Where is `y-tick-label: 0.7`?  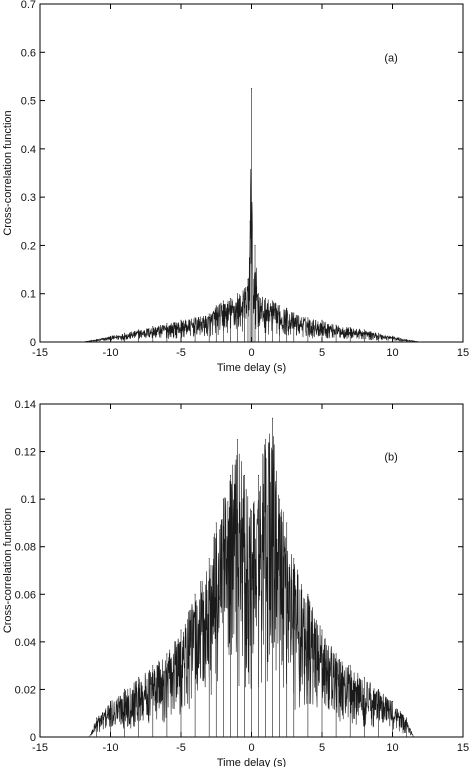 y-tick-label: 0.7 is located at coordinates (28, 5).